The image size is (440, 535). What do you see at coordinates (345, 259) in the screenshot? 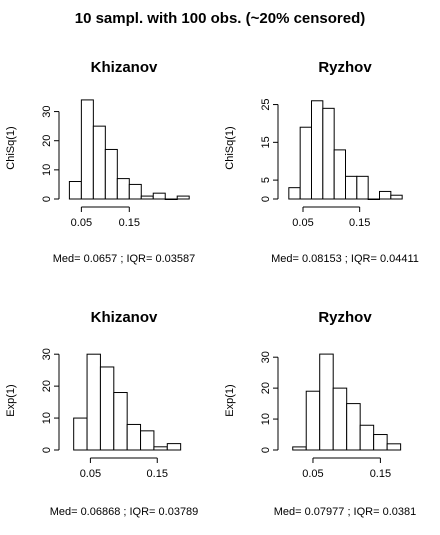
I see `stats-caption: Med= 0.08153 ; IQR= 0.04411` at bounding box center [345, 259].